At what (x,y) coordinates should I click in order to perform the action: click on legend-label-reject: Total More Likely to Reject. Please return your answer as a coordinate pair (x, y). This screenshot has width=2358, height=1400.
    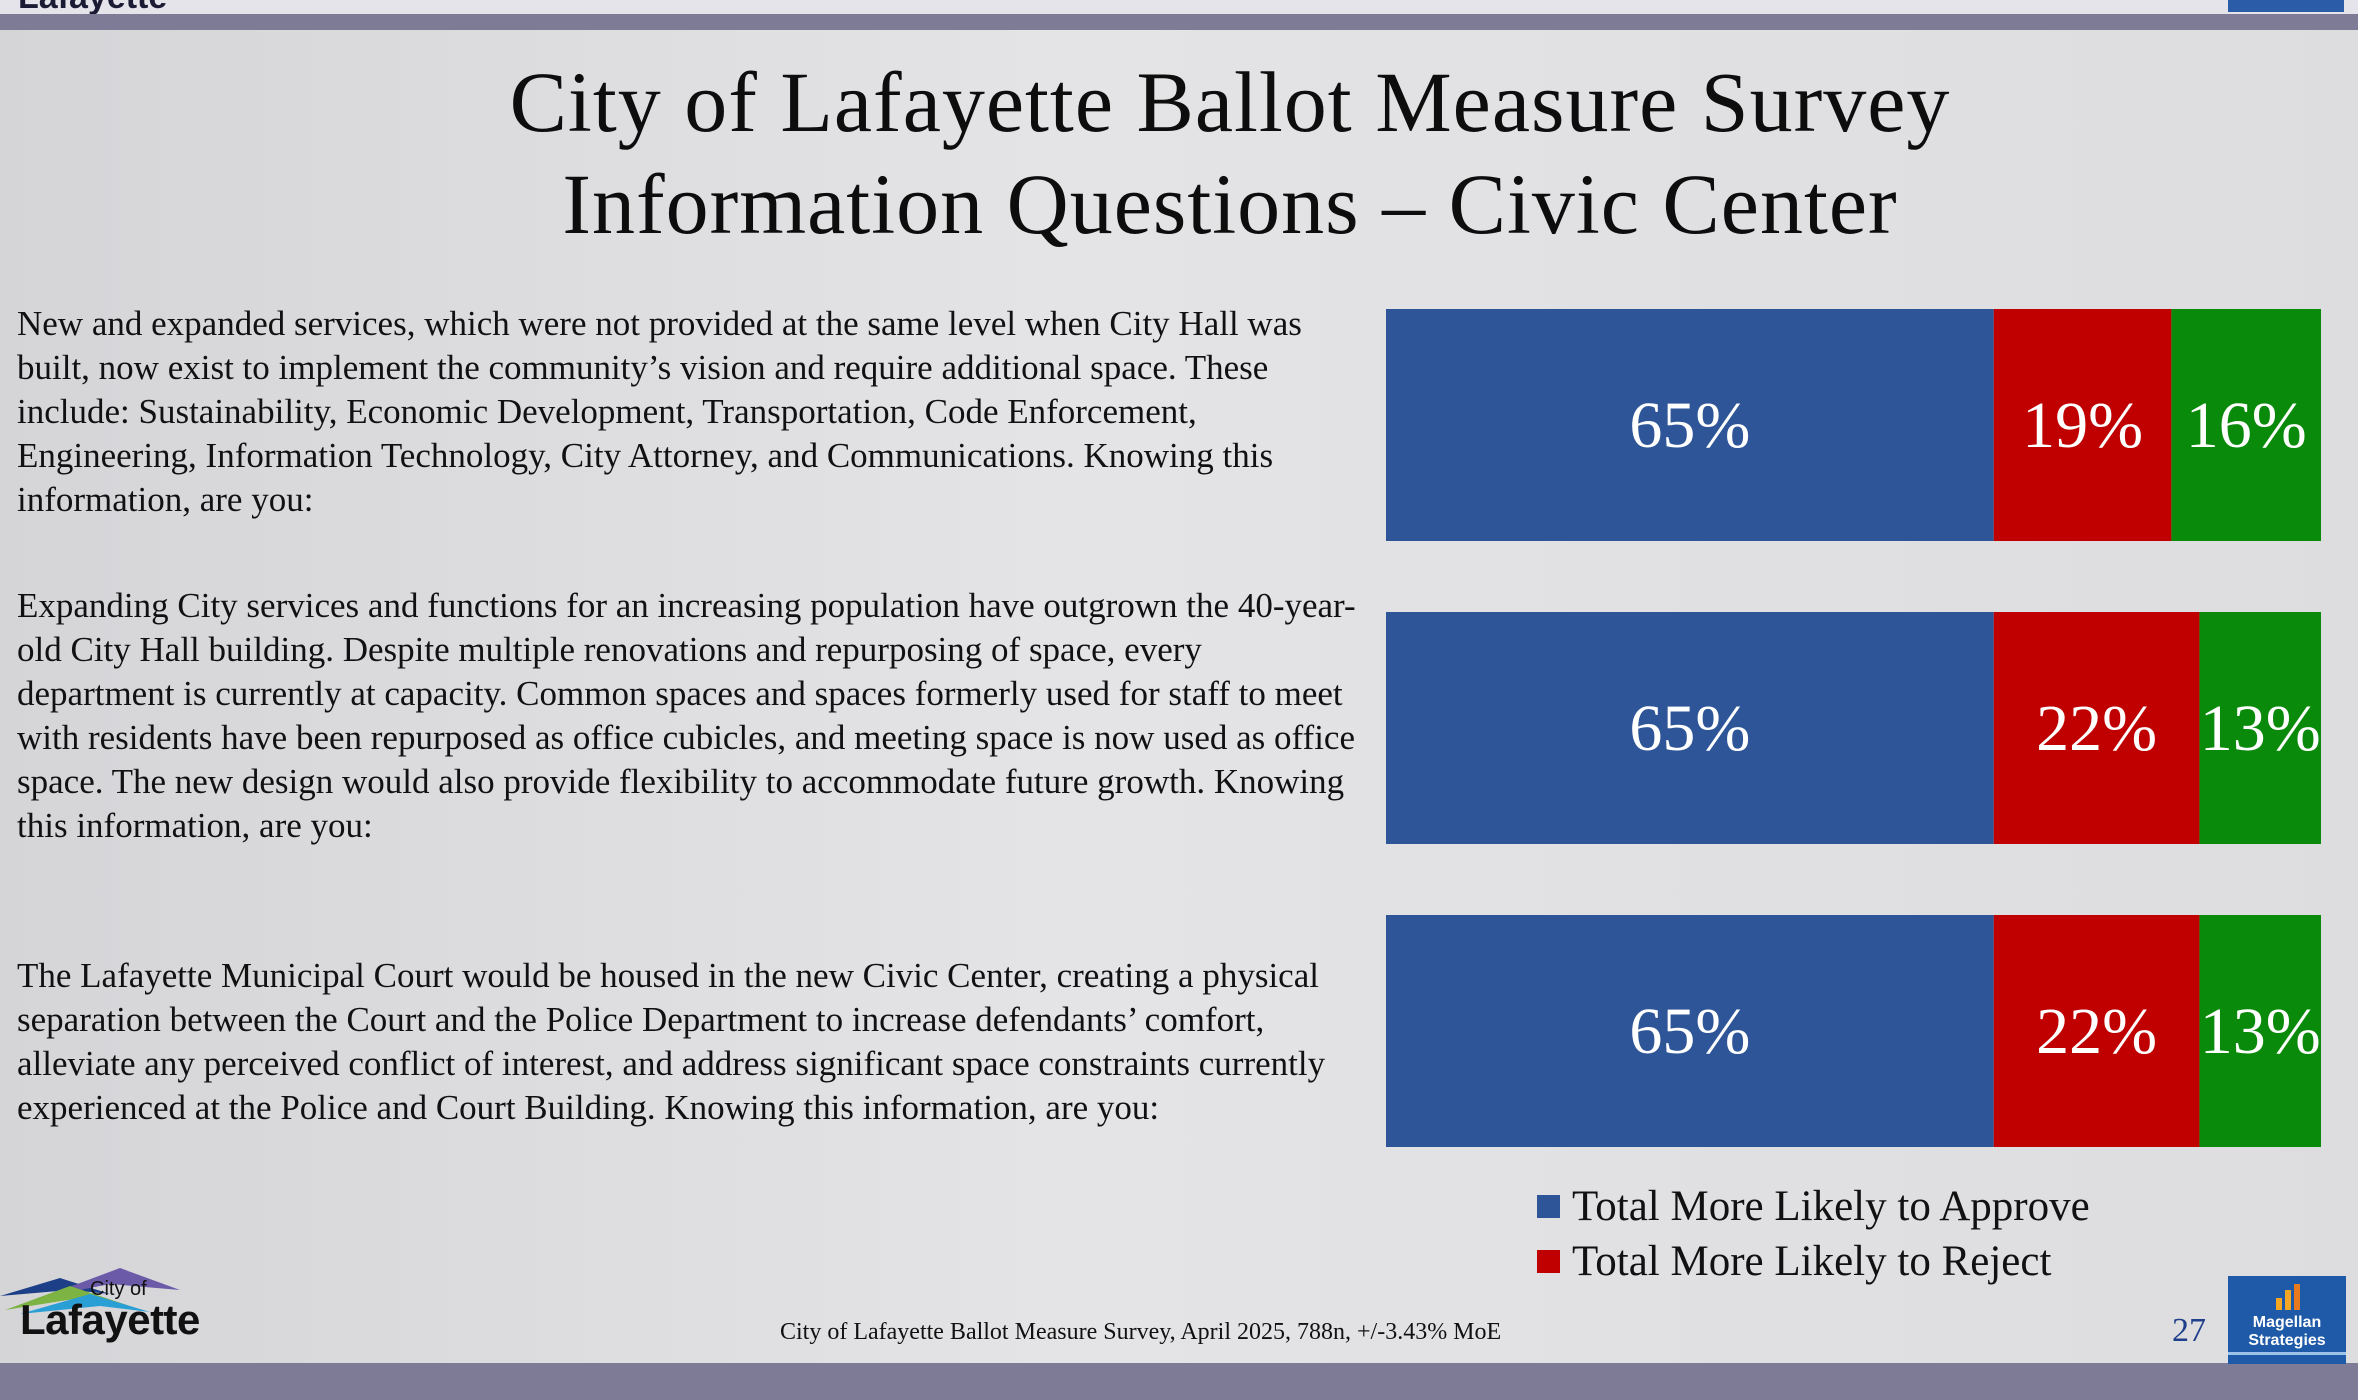
    Looking at the image, I should click on (1812, 1261).